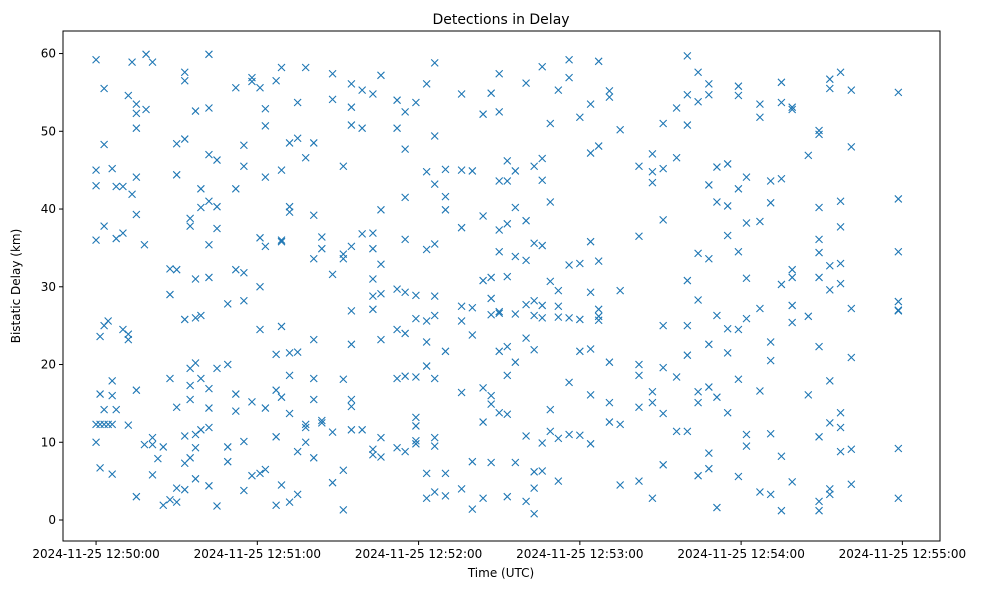 Image resolution: width=984 pixels, height=594 pixels. I want to click on x-axis-label: Time (UTC), so click(500, 573).